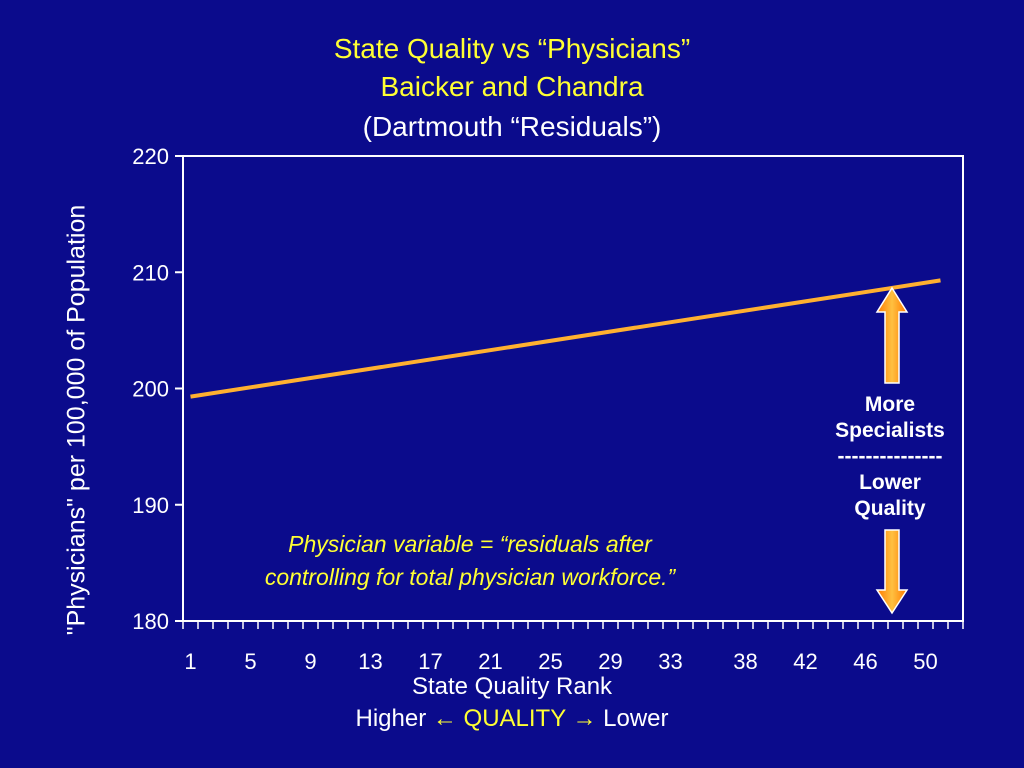  What do you see at coordinates (670, 661) in the screenshot?
I see `x-tick-label: 33` at bounding box center [670, 661].